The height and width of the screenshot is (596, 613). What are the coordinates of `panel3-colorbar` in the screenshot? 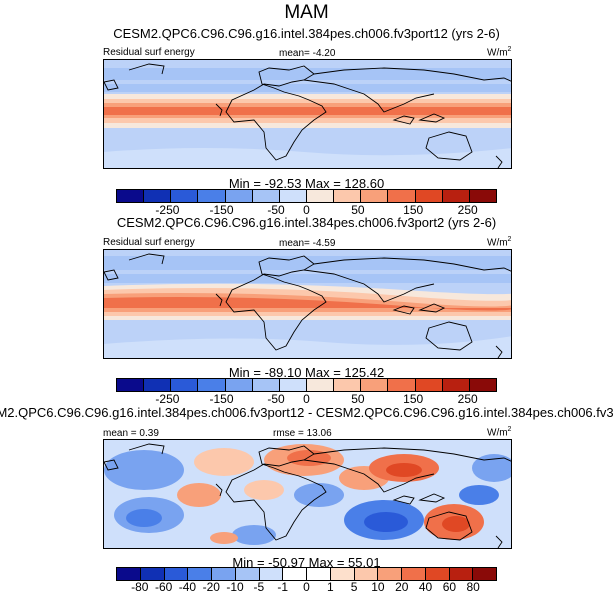 It's located at (306, 574).